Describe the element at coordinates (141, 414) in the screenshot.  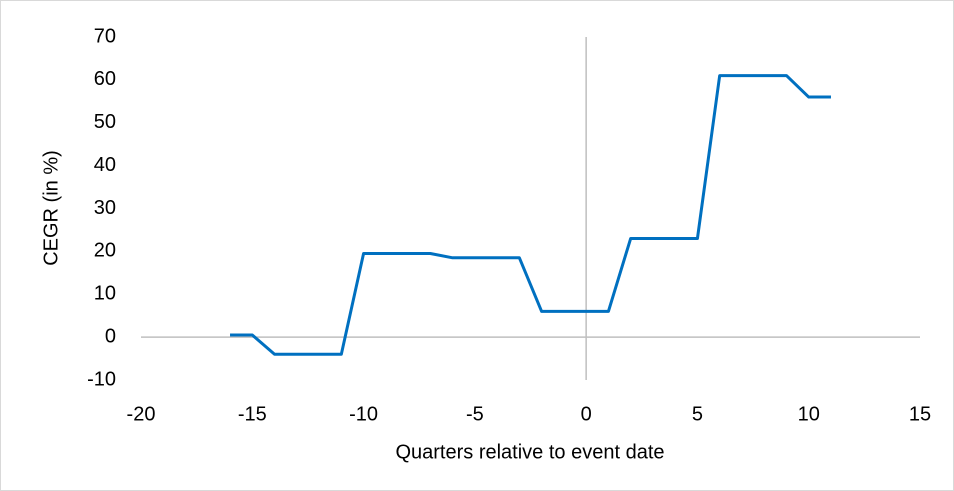
I see `x-tick-label: -20` at that location.